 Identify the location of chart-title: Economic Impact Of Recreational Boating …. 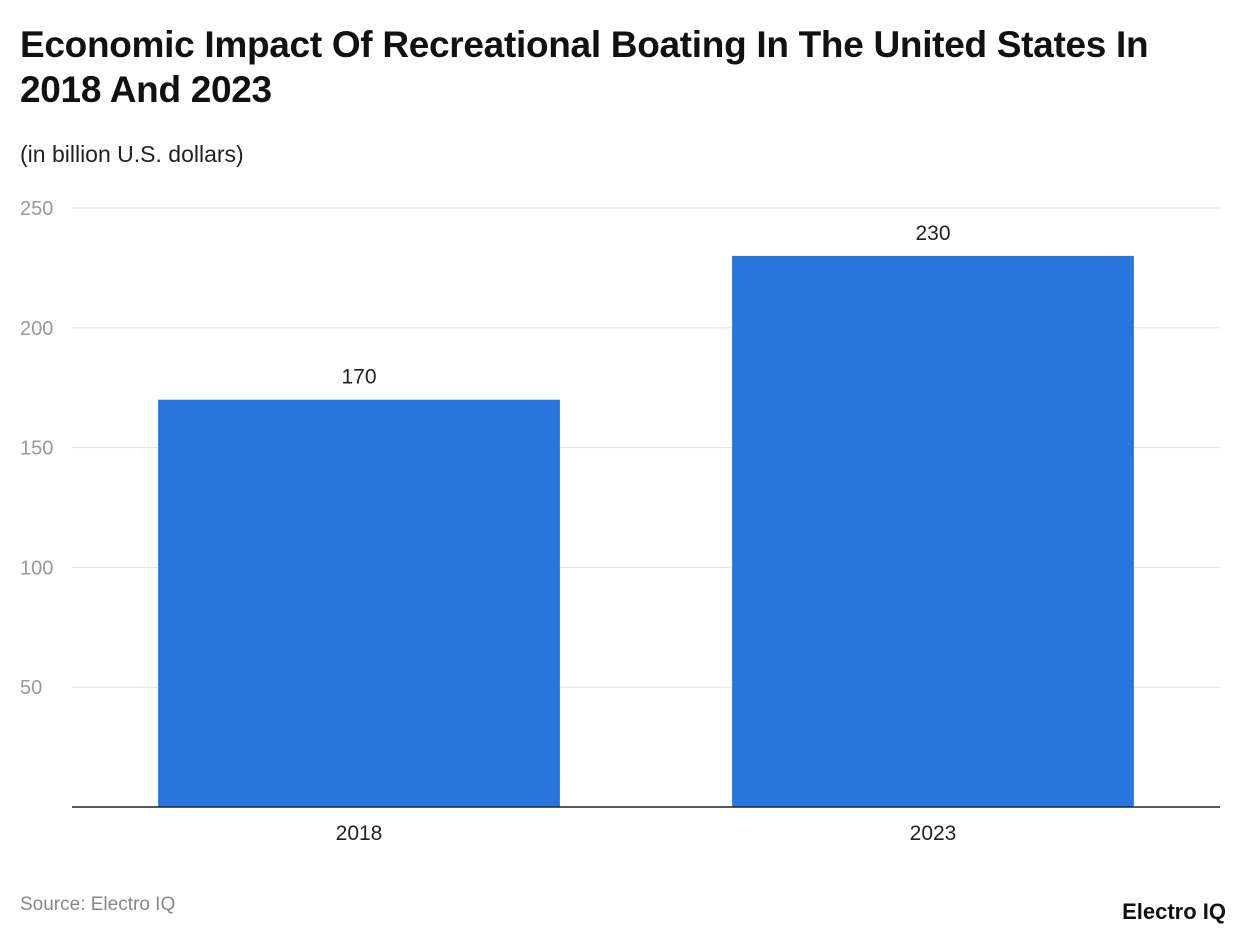
(584, 67).